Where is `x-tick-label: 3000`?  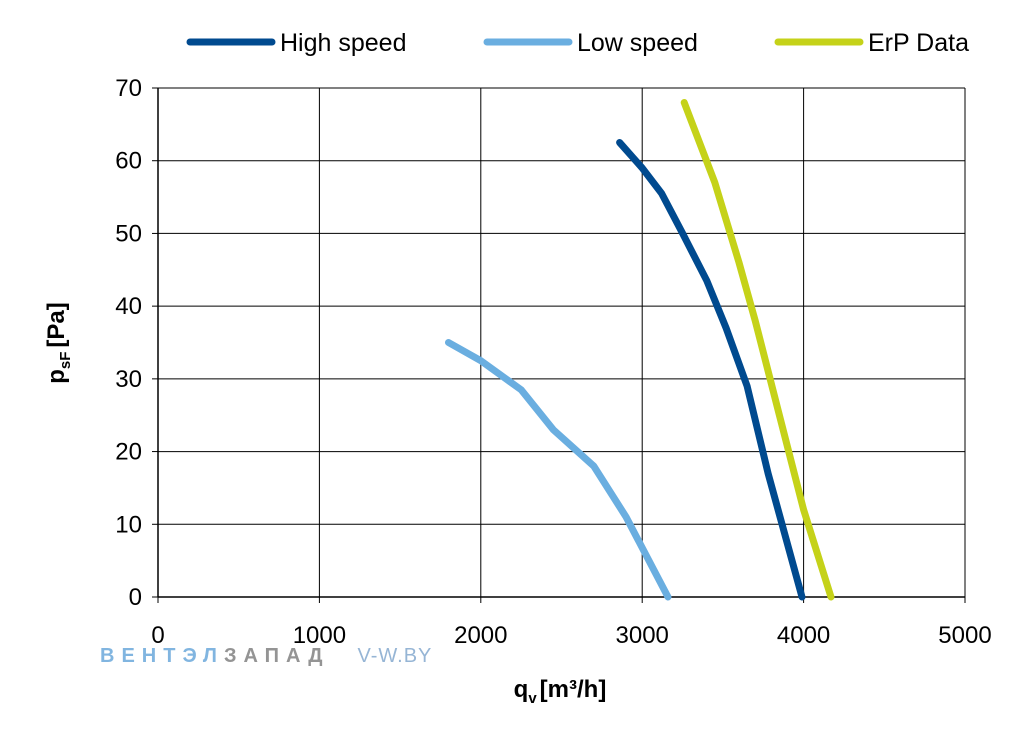
x-tick-label: 3000 is located at coordinates (642, 635).